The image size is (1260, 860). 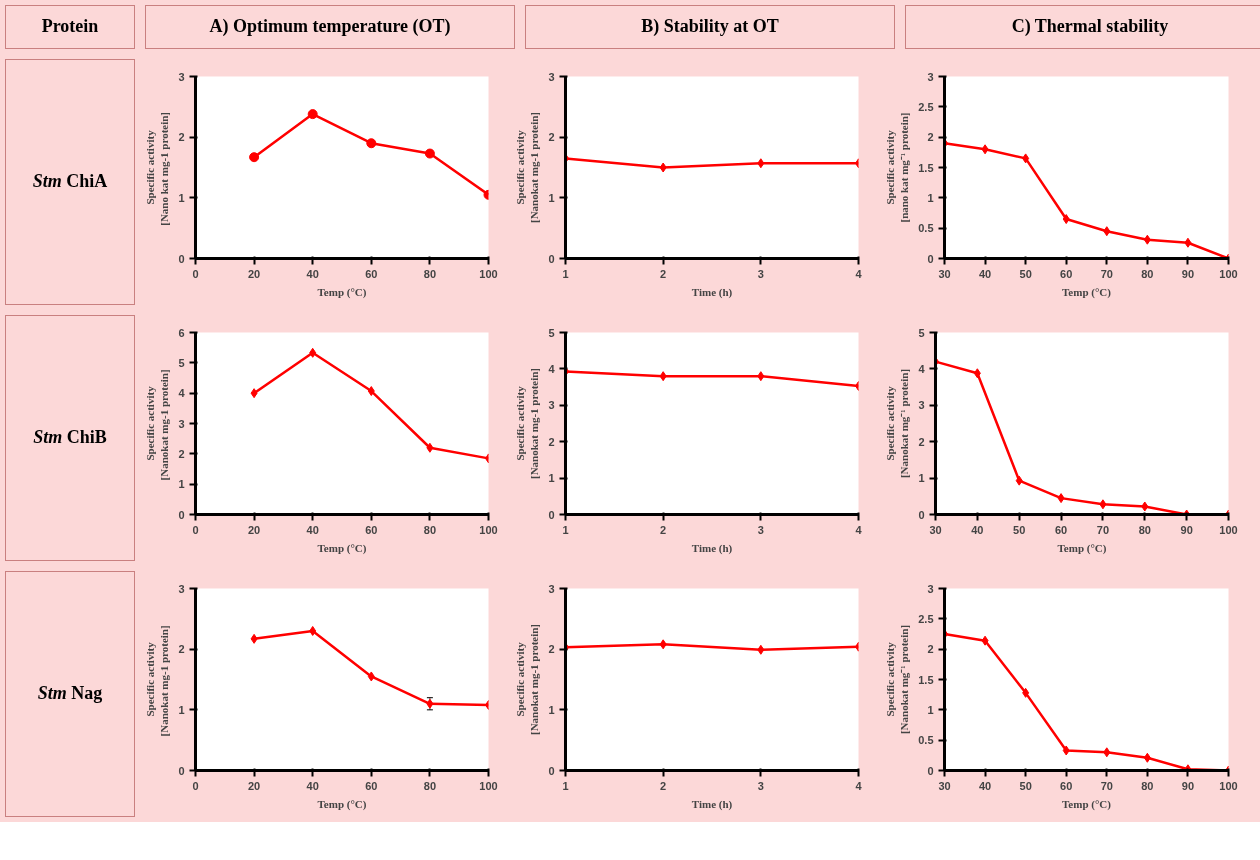 I want to click on text: Stm ChiB, so click(x=70, y=438).